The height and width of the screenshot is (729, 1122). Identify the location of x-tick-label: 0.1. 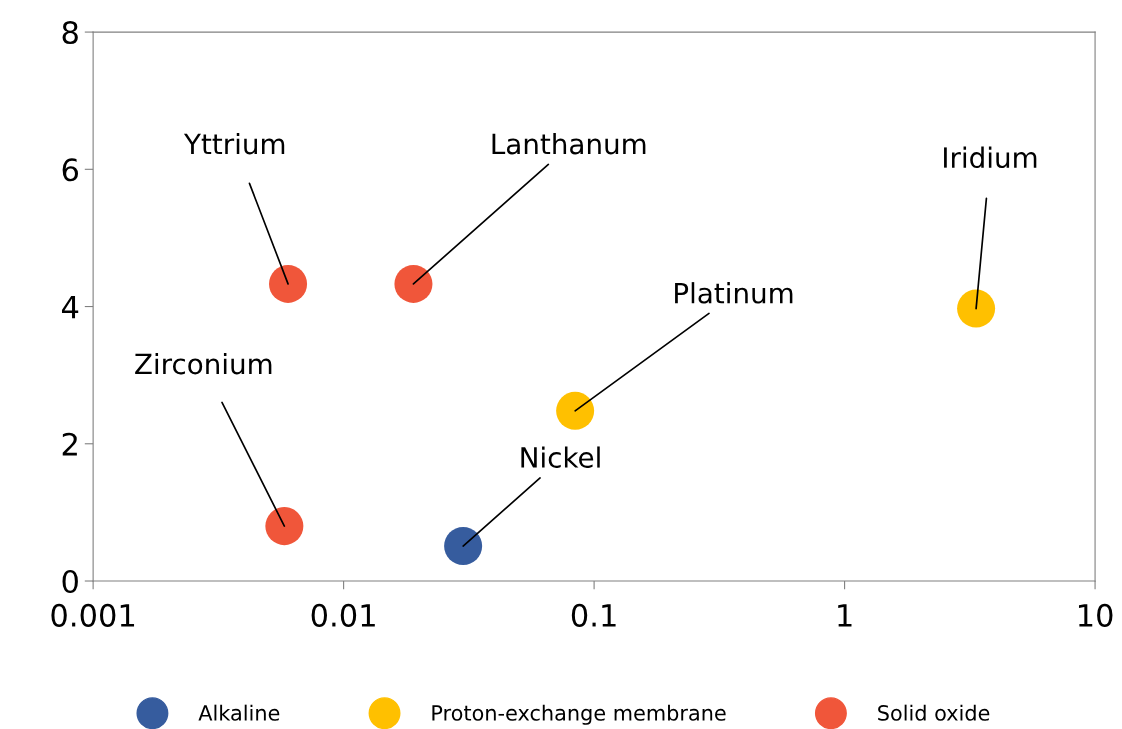
(593, 615).